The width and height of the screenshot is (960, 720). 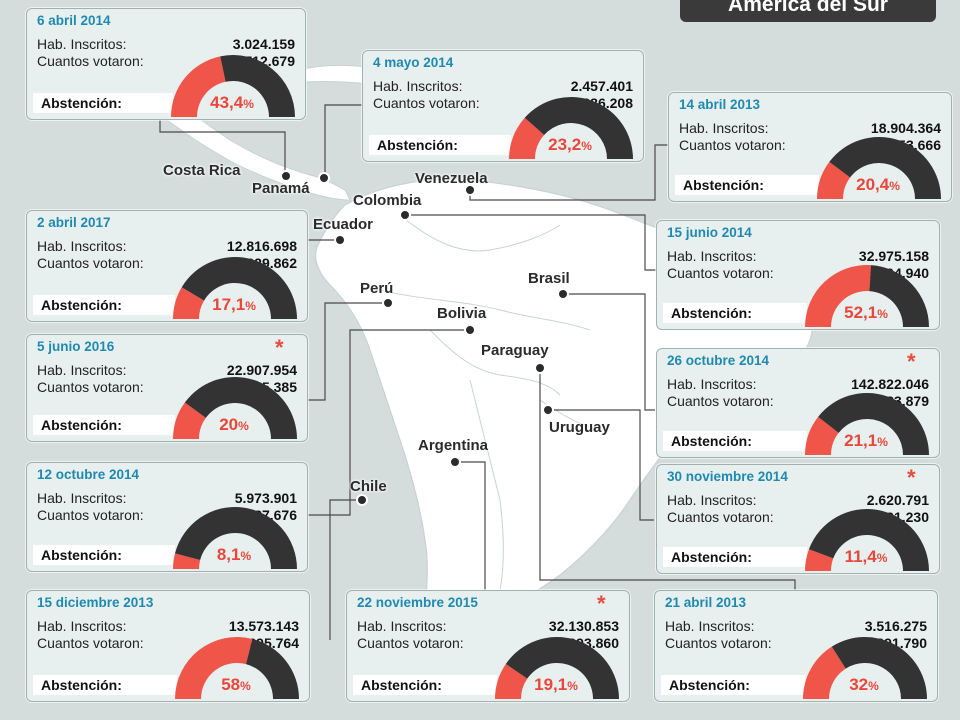 I want to click on inscritos-value: 142.822.046, so click(x=890, y=384).